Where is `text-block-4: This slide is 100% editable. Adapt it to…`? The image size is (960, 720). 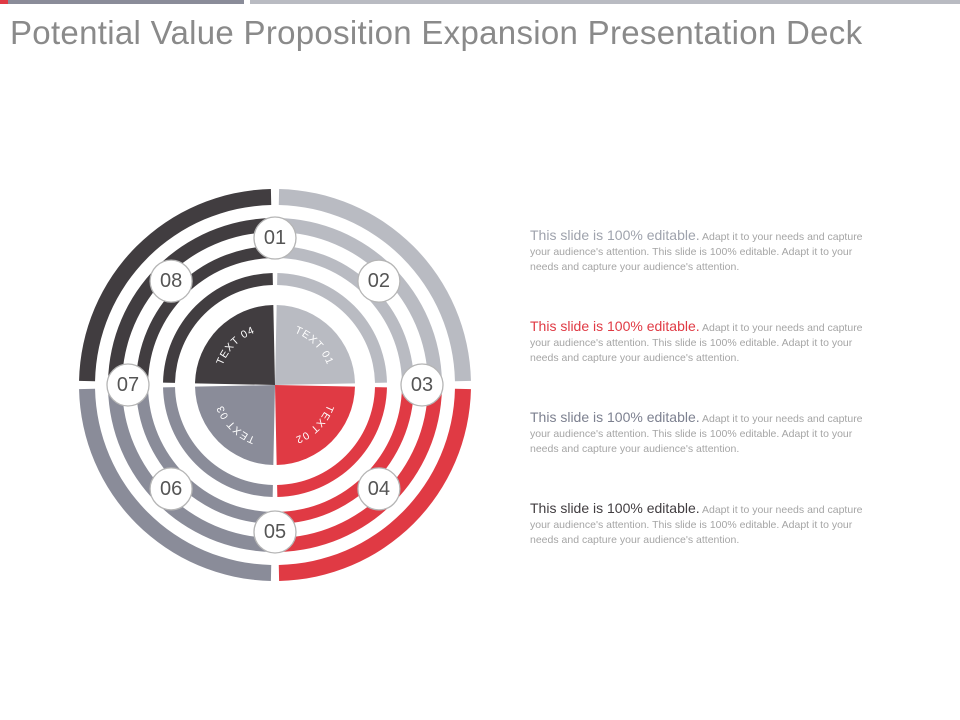
text-block-4: This slide is 100% editable. Adapt it to… is located at coordinates (702, 546).